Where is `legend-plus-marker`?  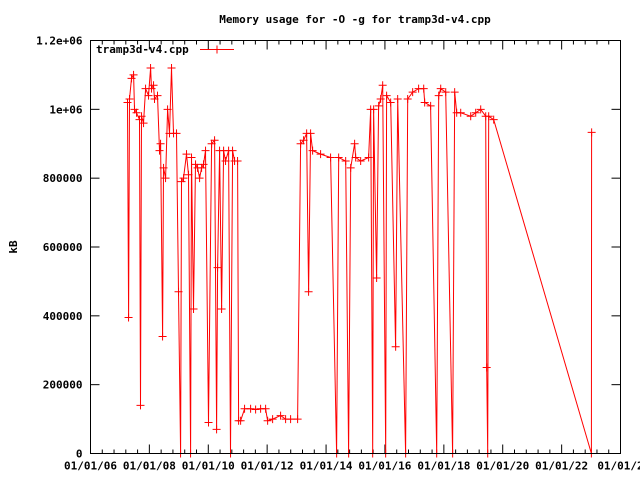
legend-plus-marker is located at coordinates (217, 49).